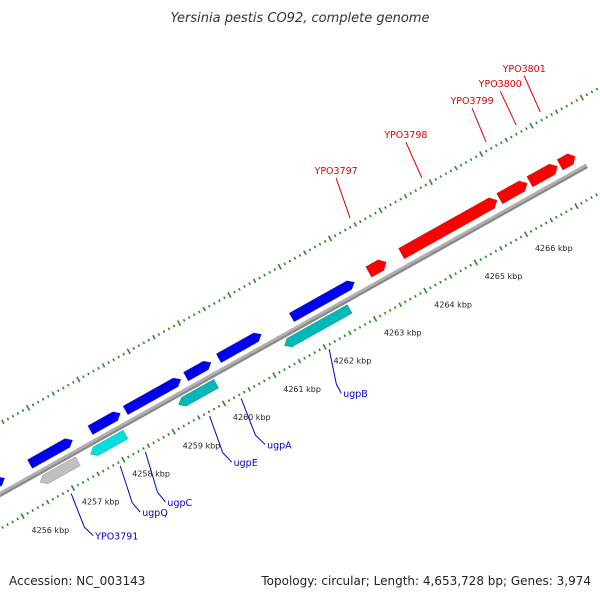  What do you see at coordinates (471, 101) in the screenshot?
I see `gene-label-ypo3799: YPO3799` at bounding box center [471, 101].